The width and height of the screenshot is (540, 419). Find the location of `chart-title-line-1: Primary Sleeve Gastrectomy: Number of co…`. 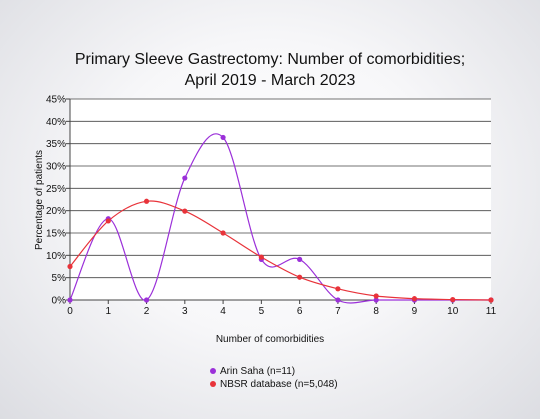

chart-title-line-1: Primary Sleeve Gastrectomy: Number of co… is located at coordinates (270, 59).